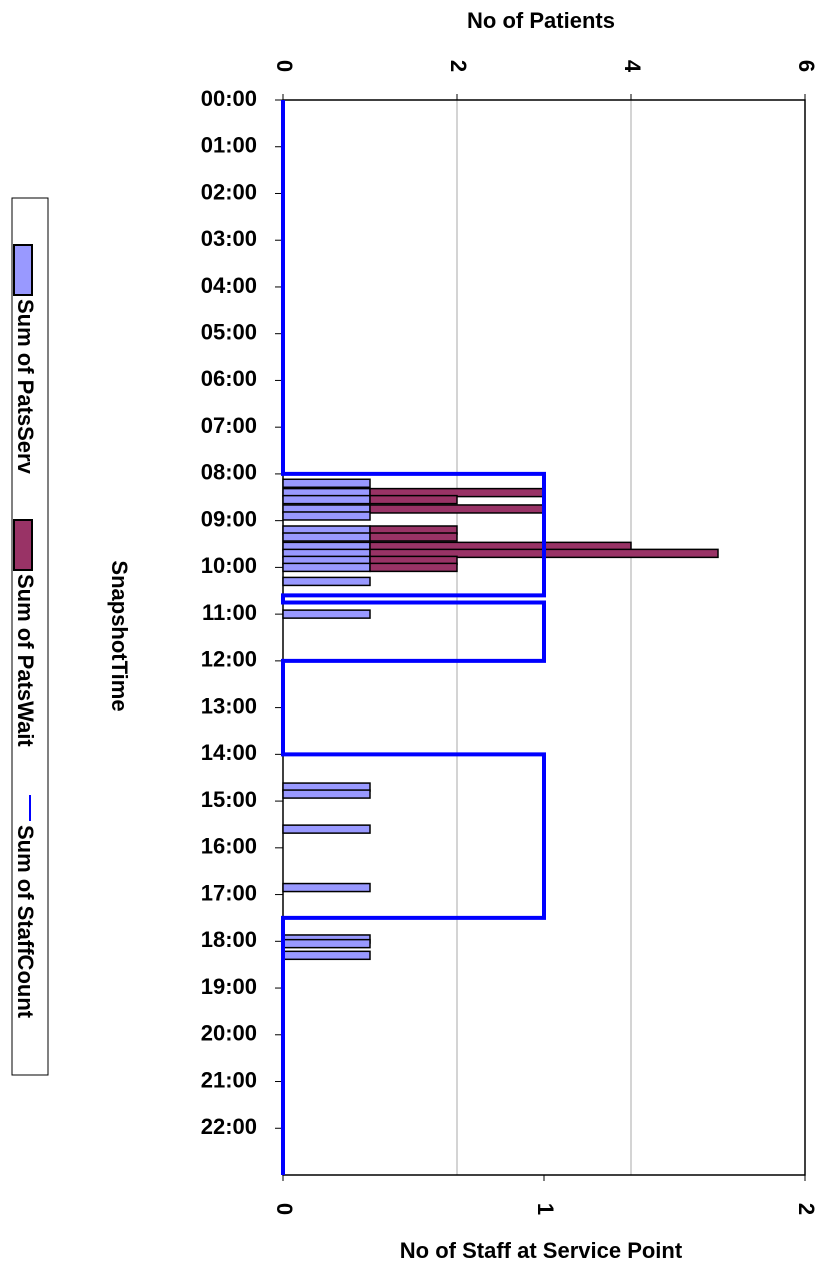 This screenshot has height=1279, width=826. Describe the element at coordinates (229, 1079) in the screenshot. I see `y-tick-label: 21:00` at that location.